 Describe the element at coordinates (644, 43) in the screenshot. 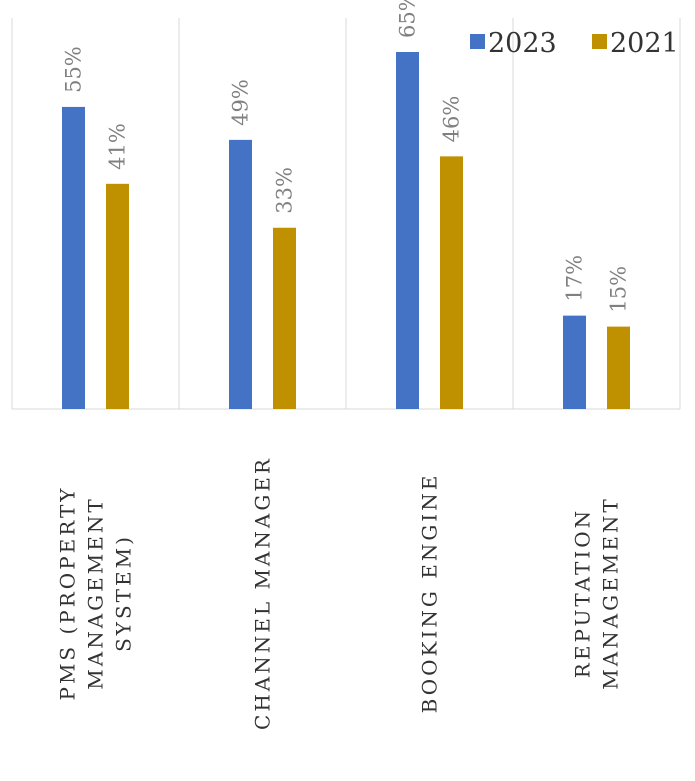

I see `legend-label: 2021` at that location.